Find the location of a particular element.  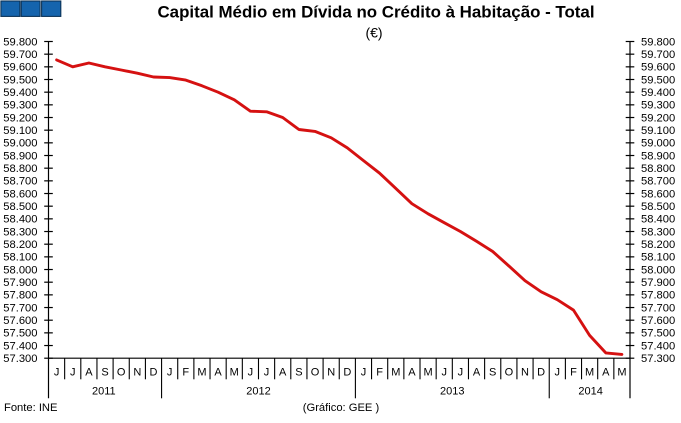

svg-text: 2013 is located at coordinates (452, 391).